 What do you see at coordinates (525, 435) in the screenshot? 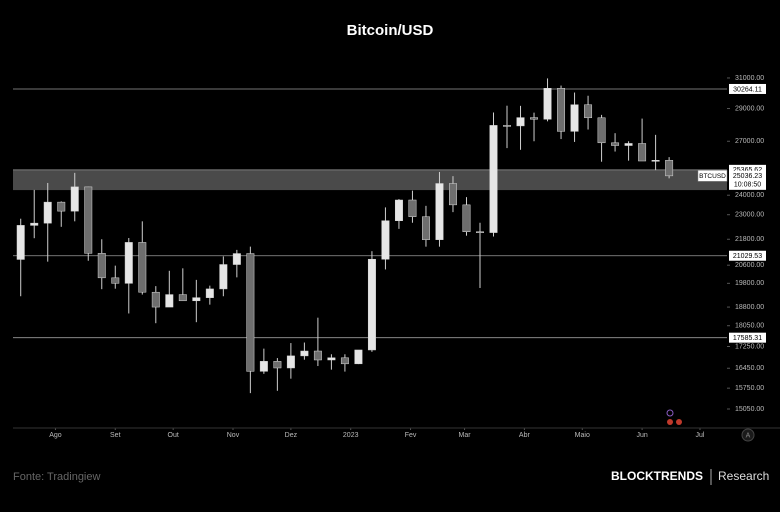
I see `x-tick-label: Abr` at bounding box center [525, 435].